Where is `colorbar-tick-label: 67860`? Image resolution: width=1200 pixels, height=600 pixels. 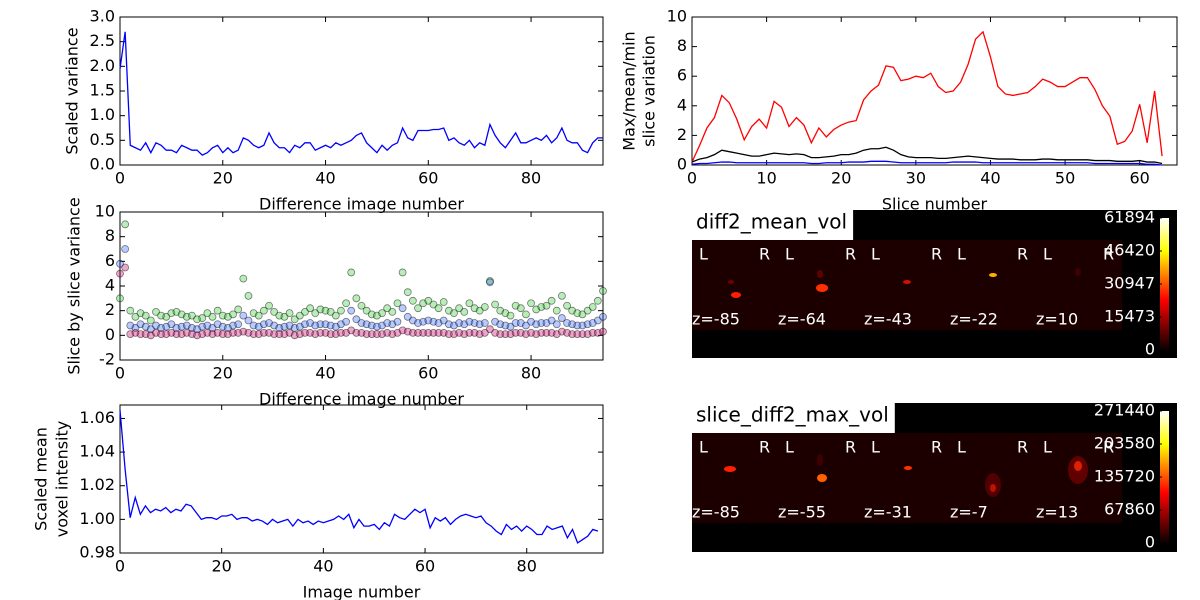 colorbar-tick-label: 67860 is located at coordinates (1129, 509).